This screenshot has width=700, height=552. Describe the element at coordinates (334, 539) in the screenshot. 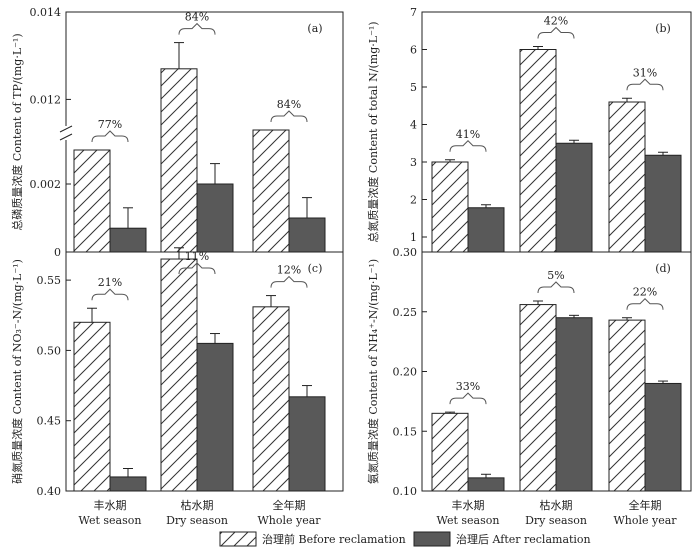

I see `legend-label-before: 治理前 Before reclamation` at that location.